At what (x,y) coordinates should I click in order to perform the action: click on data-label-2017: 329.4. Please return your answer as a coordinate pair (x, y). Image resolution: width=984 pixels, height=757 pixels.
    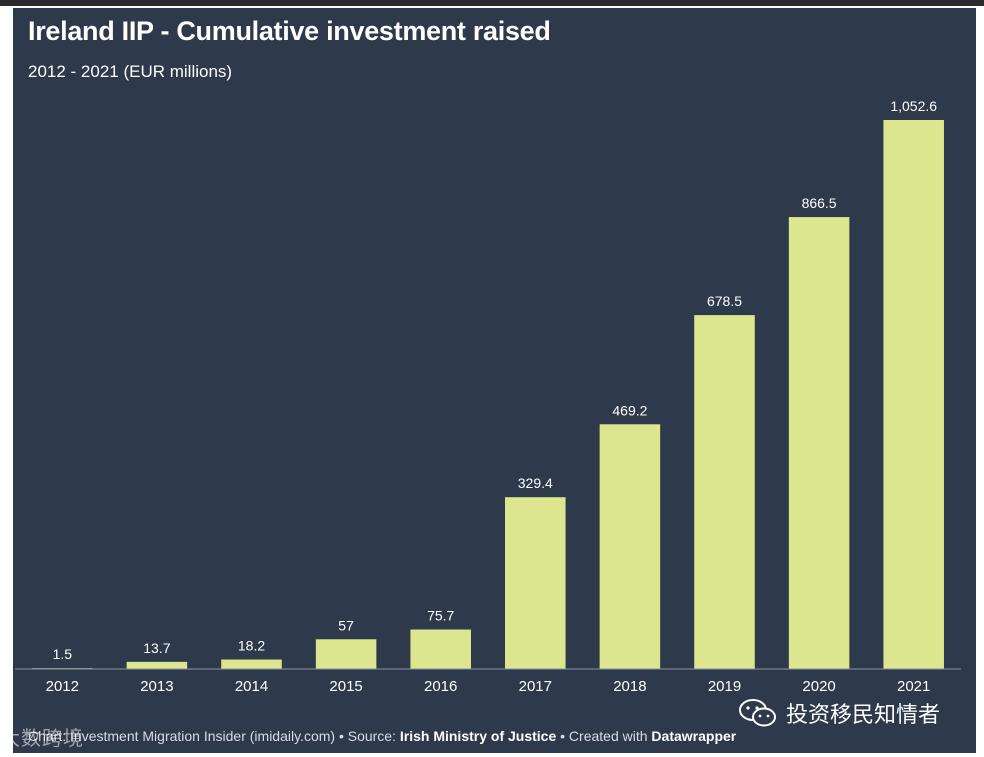
    Looking at the image, I should click on (535, 483).